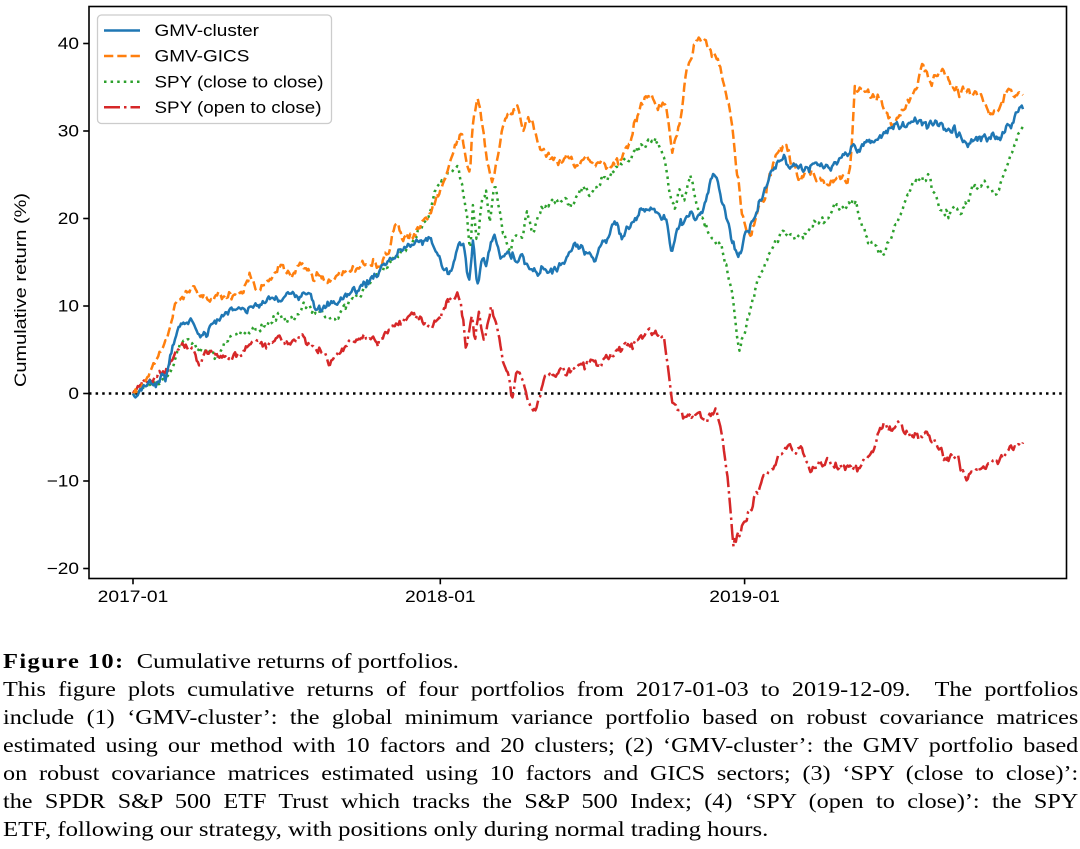 Image resolution: width=1080 pixels, height=849 pixels. I want to click on svg-text: SPY (open to close), so click(238, 108).